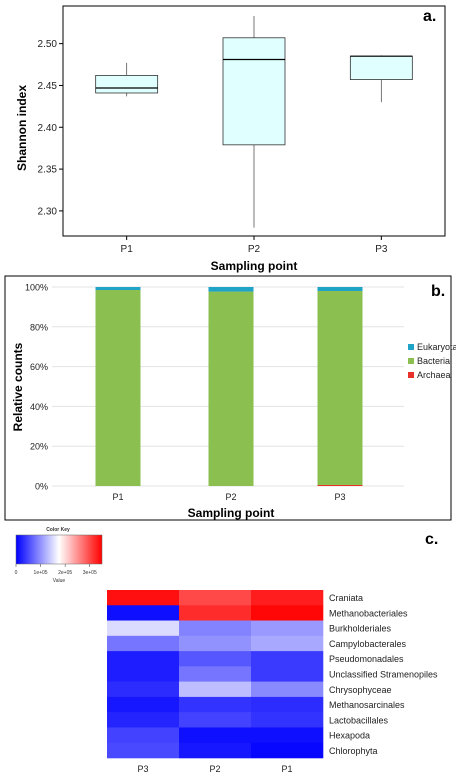  I want to click on color-key-ticks: 0 1e+05 2e+05 3e+05, so click(56, 570).